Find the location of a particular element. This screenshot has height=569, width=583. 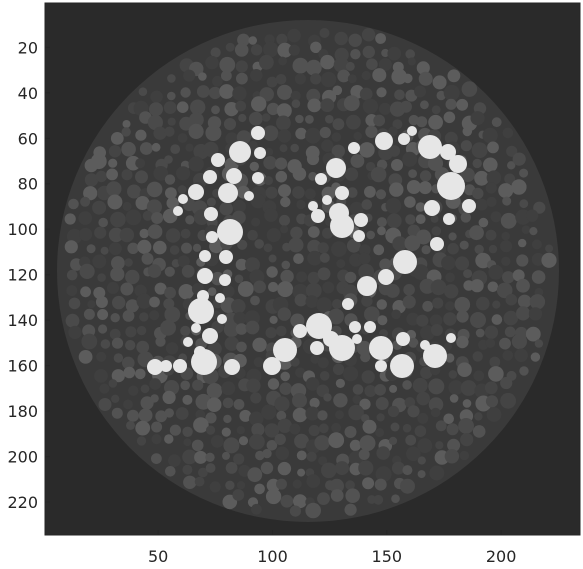

x-tick-label: 150 is located at coordinates (387, 556).